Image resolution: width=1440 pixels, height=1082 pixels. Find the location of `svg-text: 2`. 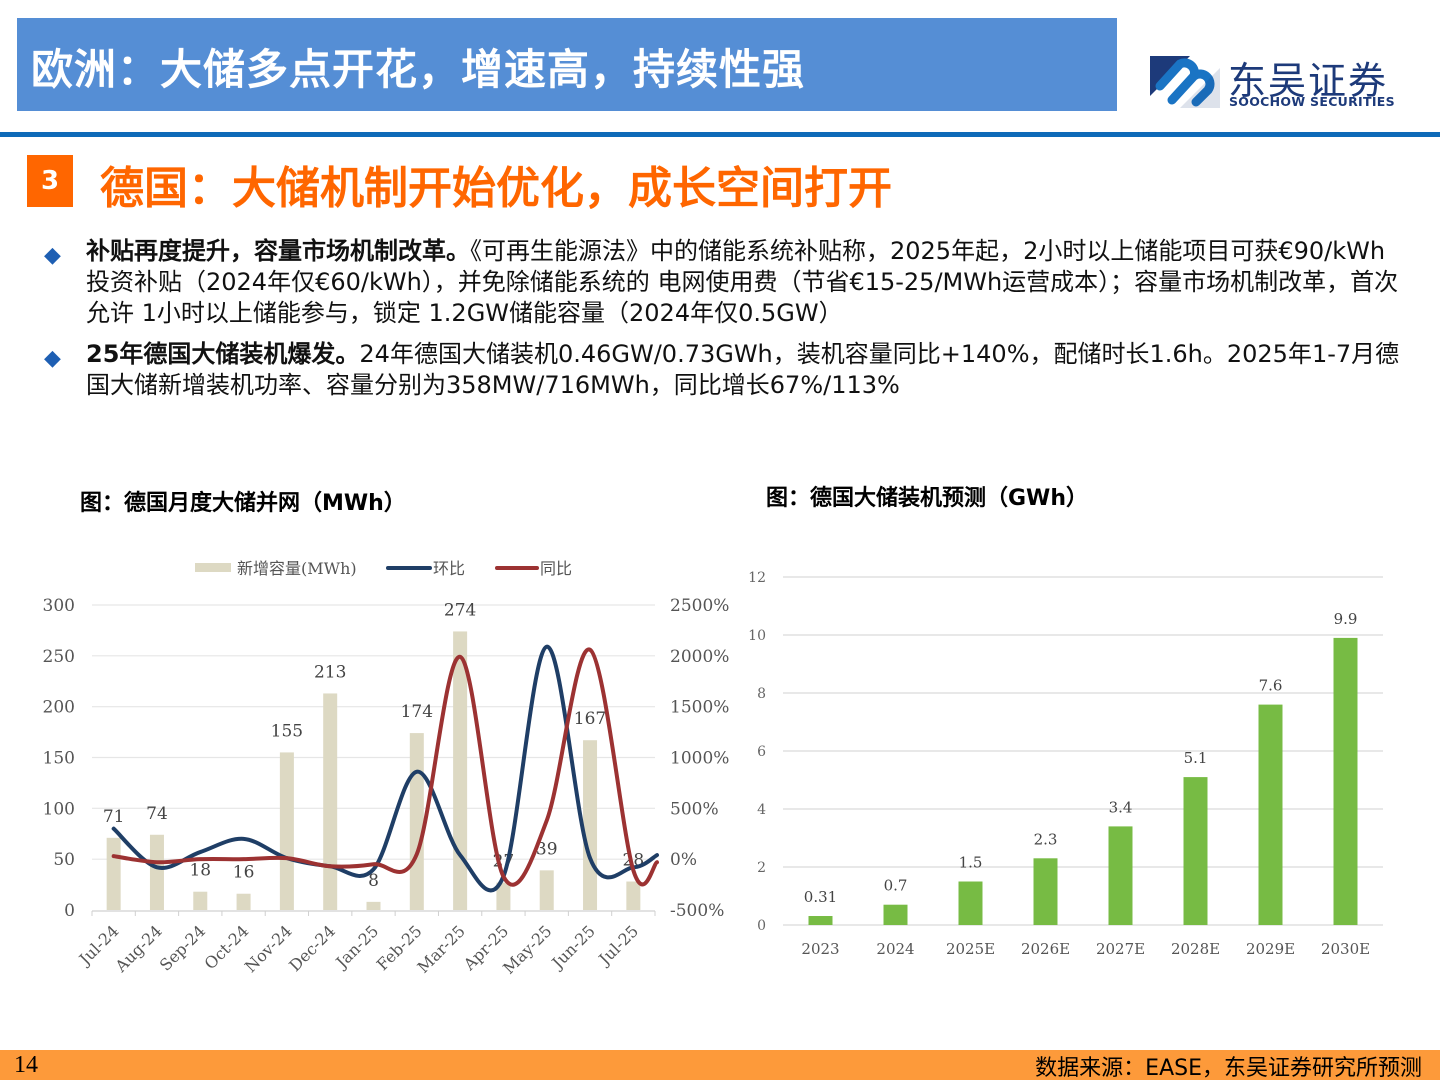

svg-text: 2 is located at coordinates (761, 868).